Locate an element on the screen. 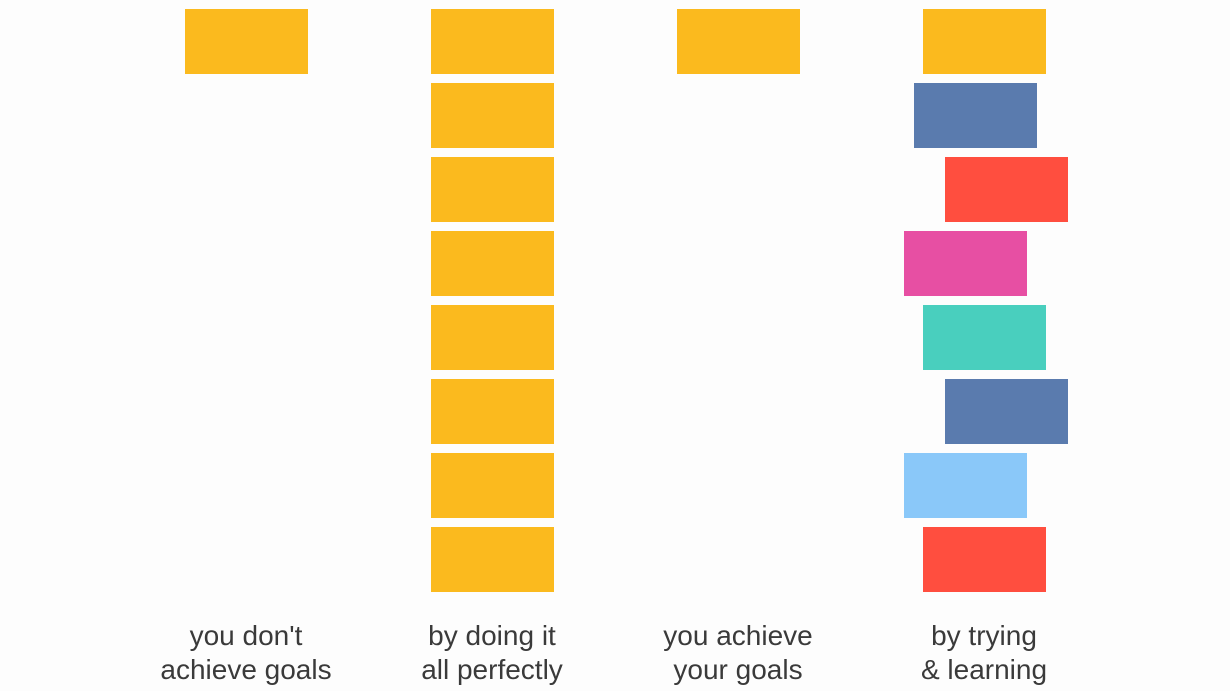  caption-line-2: achieve goals is located at coordinates (246, 669).